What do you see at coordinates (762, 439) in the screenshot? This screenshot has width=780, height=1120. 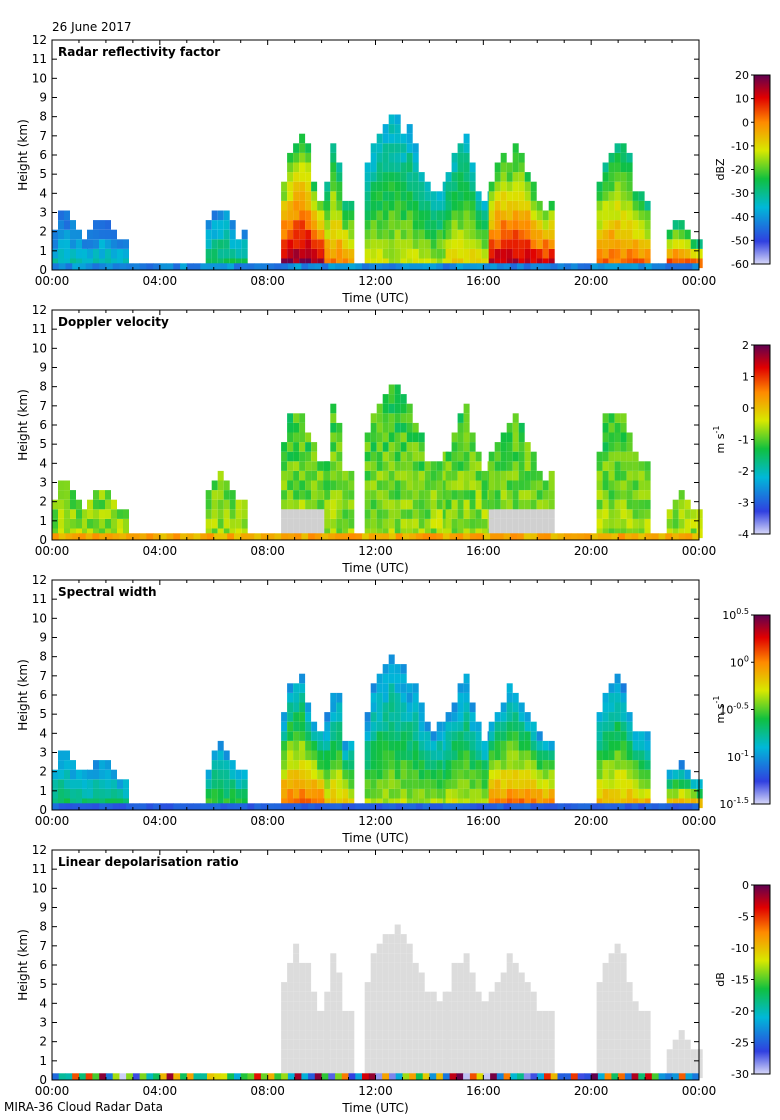 I see `colorbar-gradient` at bounding box center [762, 439].